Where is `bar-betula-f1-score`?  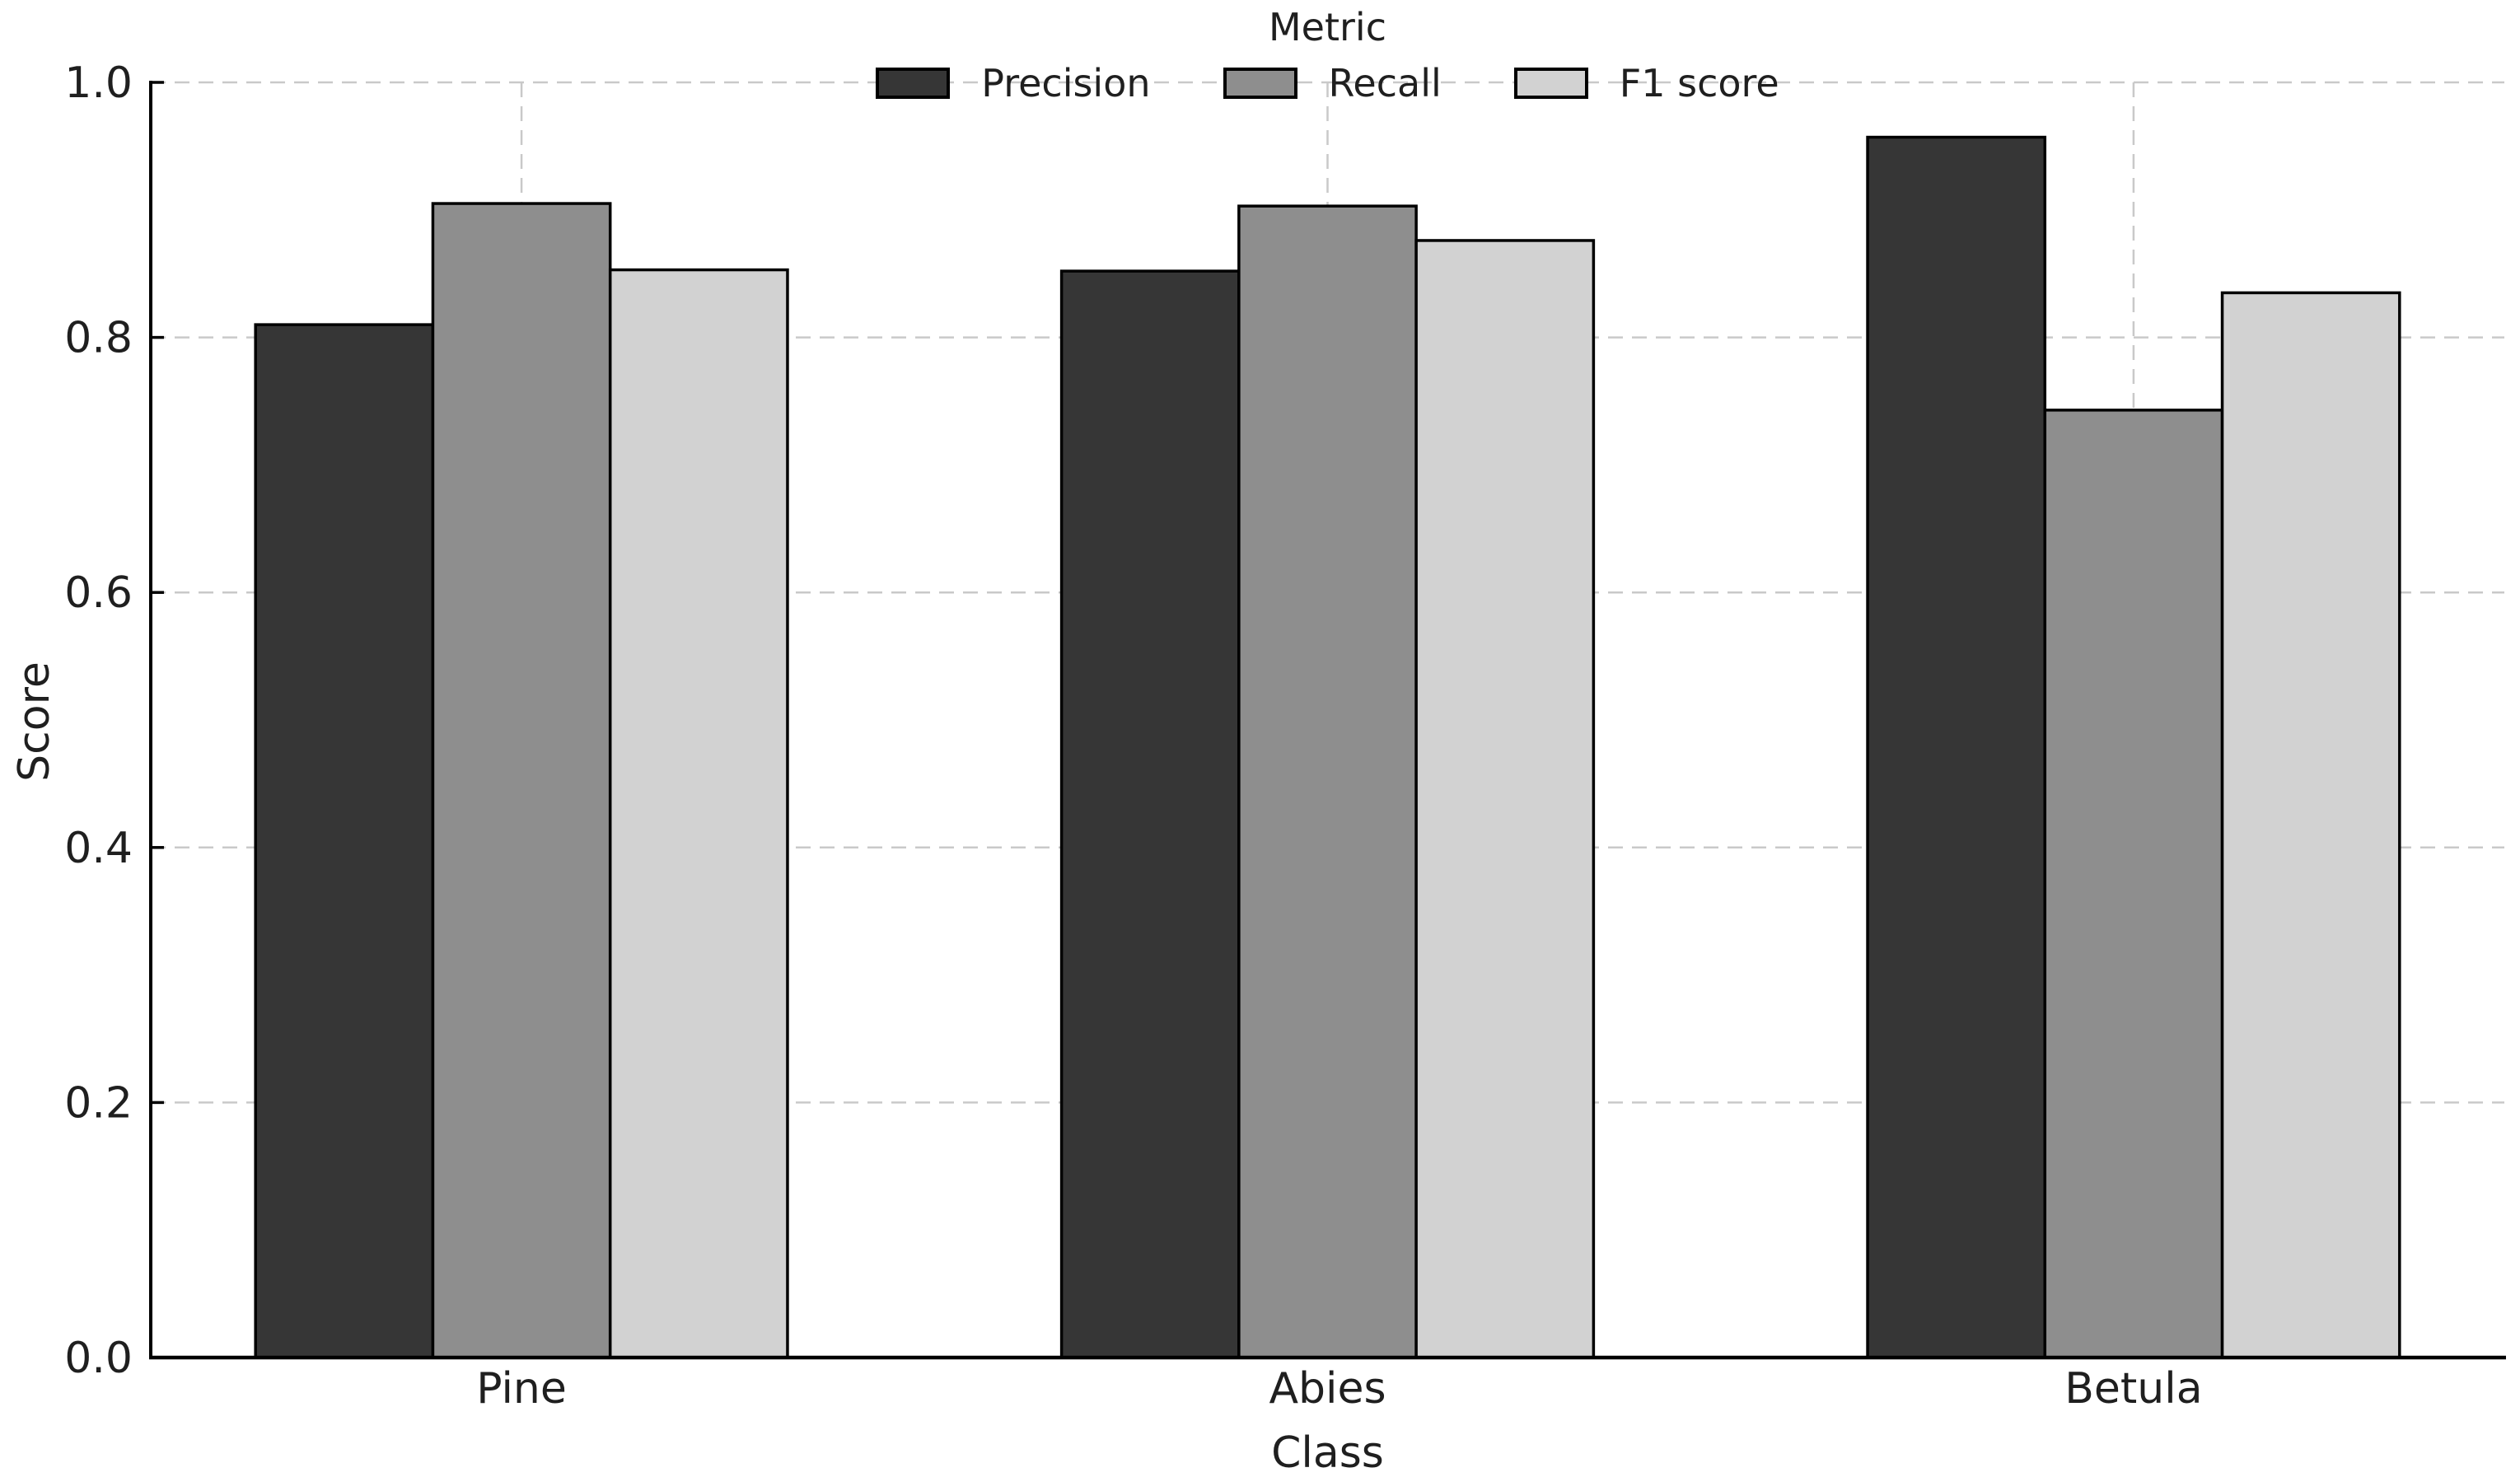
bar-betula-f1-score is located at coordinates (2310, 825).